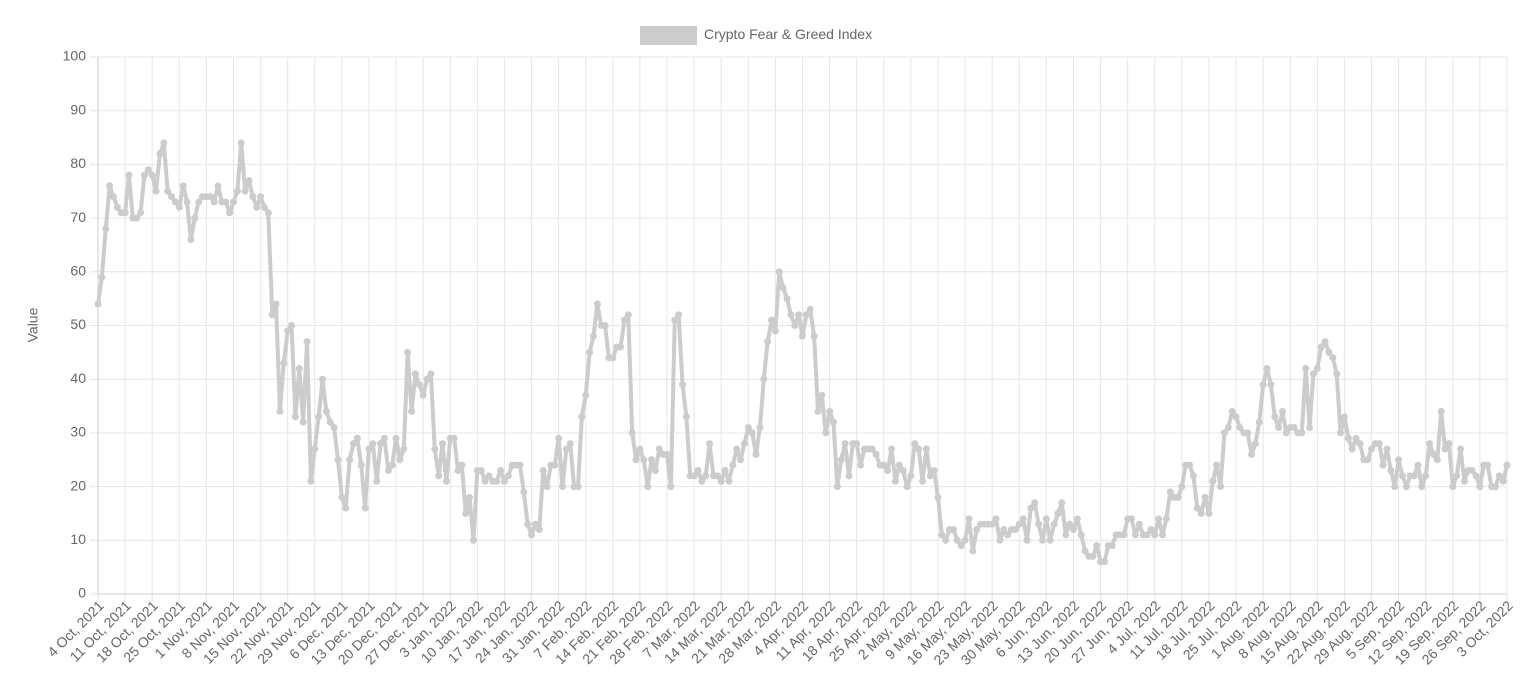 Image resolution: width=1536 pixels, height=691 pixels. Describe the element at coordinates (78, 163) in the screenshot. I see `y-tick-label: 80` at that location.